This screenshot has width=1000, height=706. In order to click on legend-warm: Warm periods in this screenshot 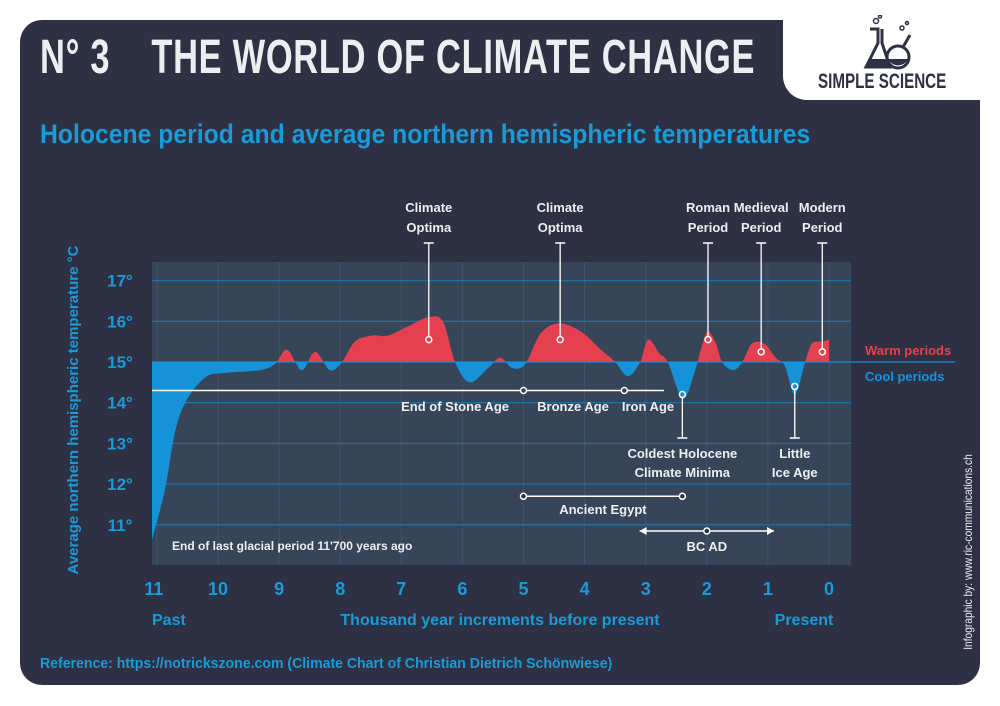, I will do `click(908, 350)`.